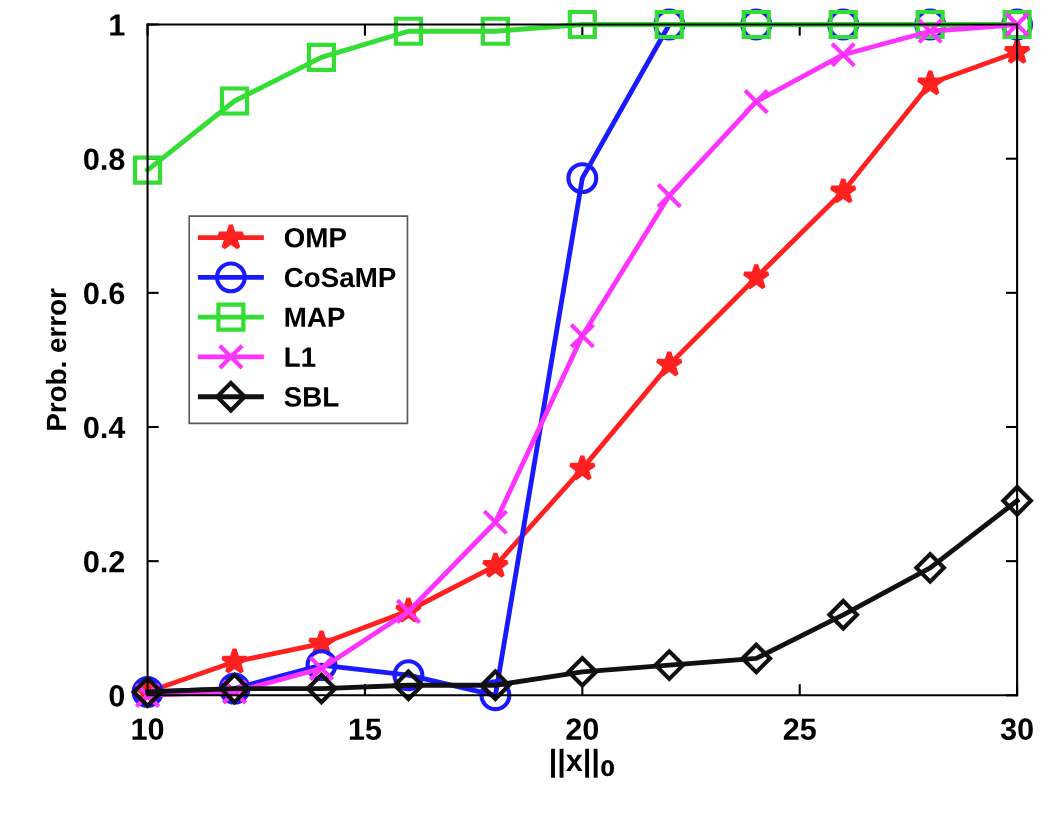 This screenshot has width=1054, height=818. Describe the element at coordinates (105, 427) in the screenshot. I see `y-tick-label: 0.4` at that location.